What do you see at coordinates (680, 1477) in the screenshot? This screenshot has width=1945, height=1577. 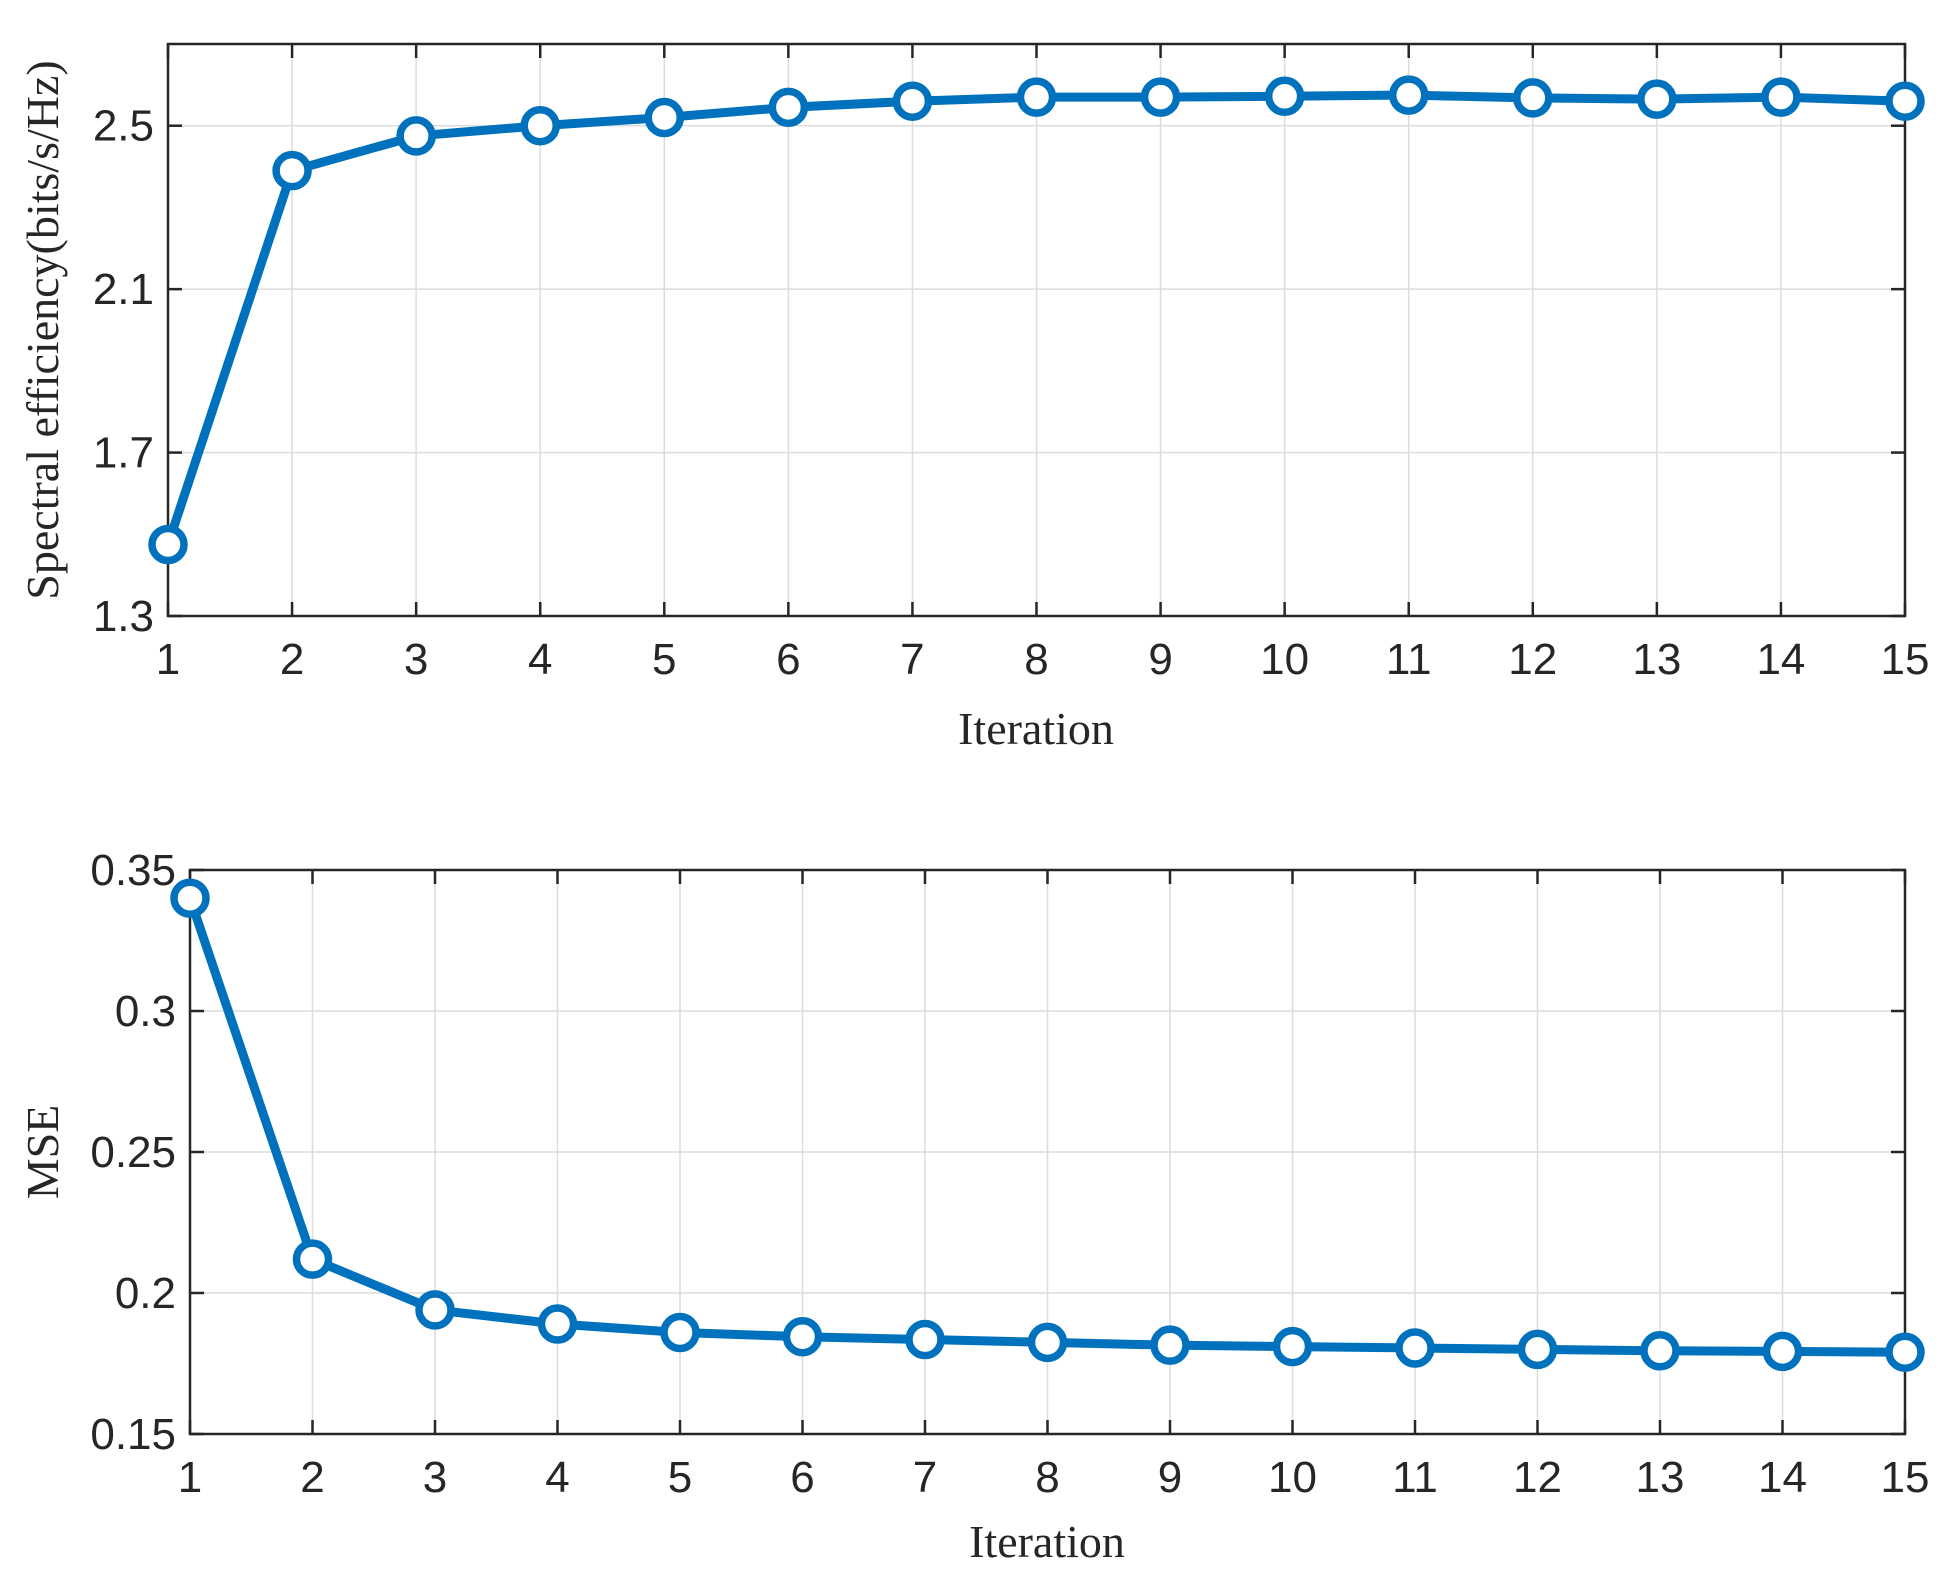 I see `mse-x-tick-label: 5` at bounding box center [680, 1477].